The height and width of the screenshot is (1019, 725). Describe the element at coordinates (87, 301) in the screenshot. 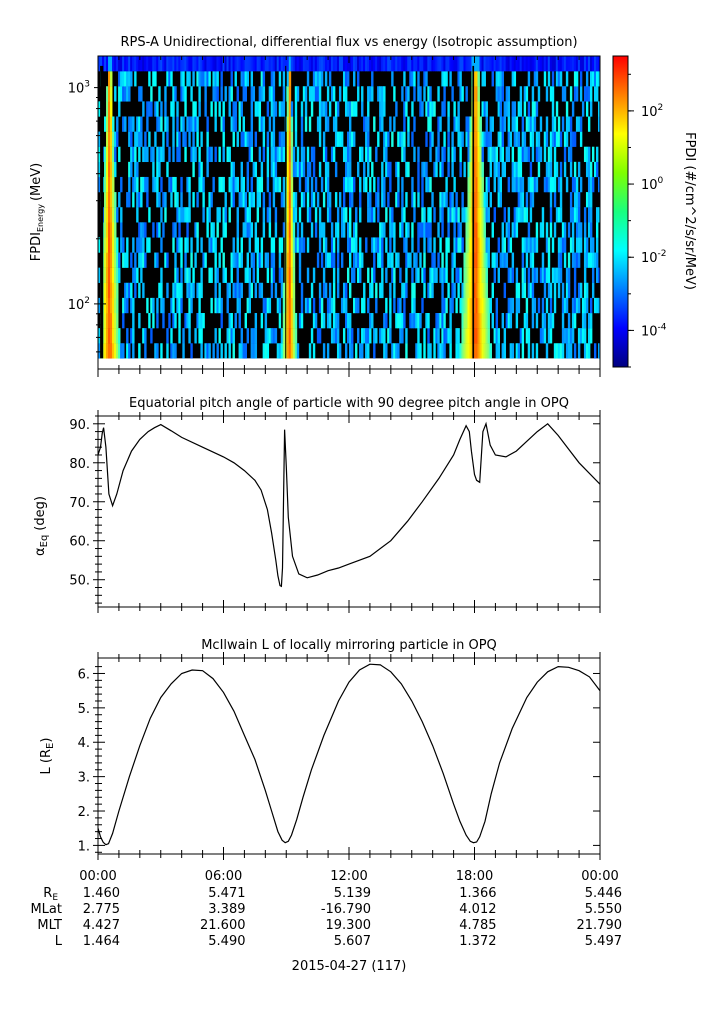

I see `y-tick-label-exp: 2` at that location.